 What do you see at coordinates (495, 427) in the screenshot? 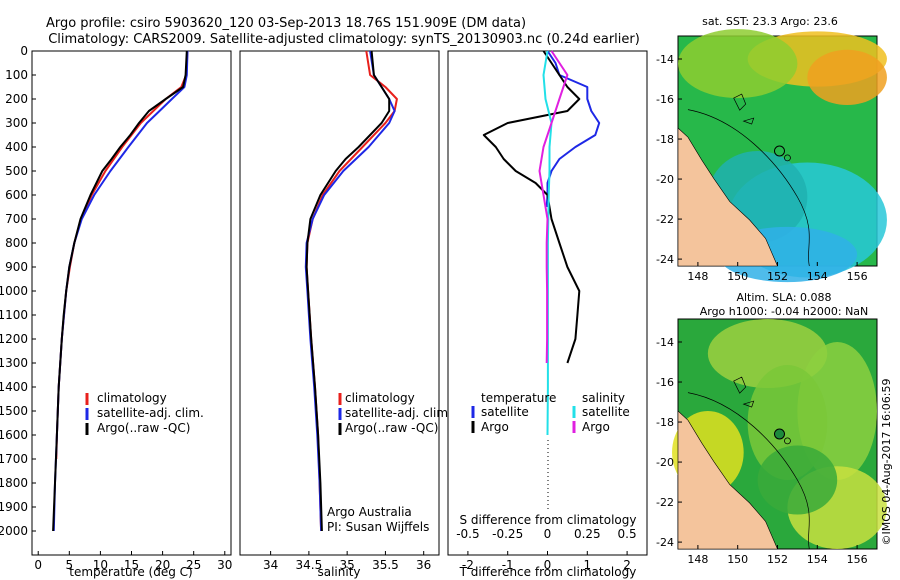
I see `legend-t-argo: Argo` at bounding box center [495, 427].